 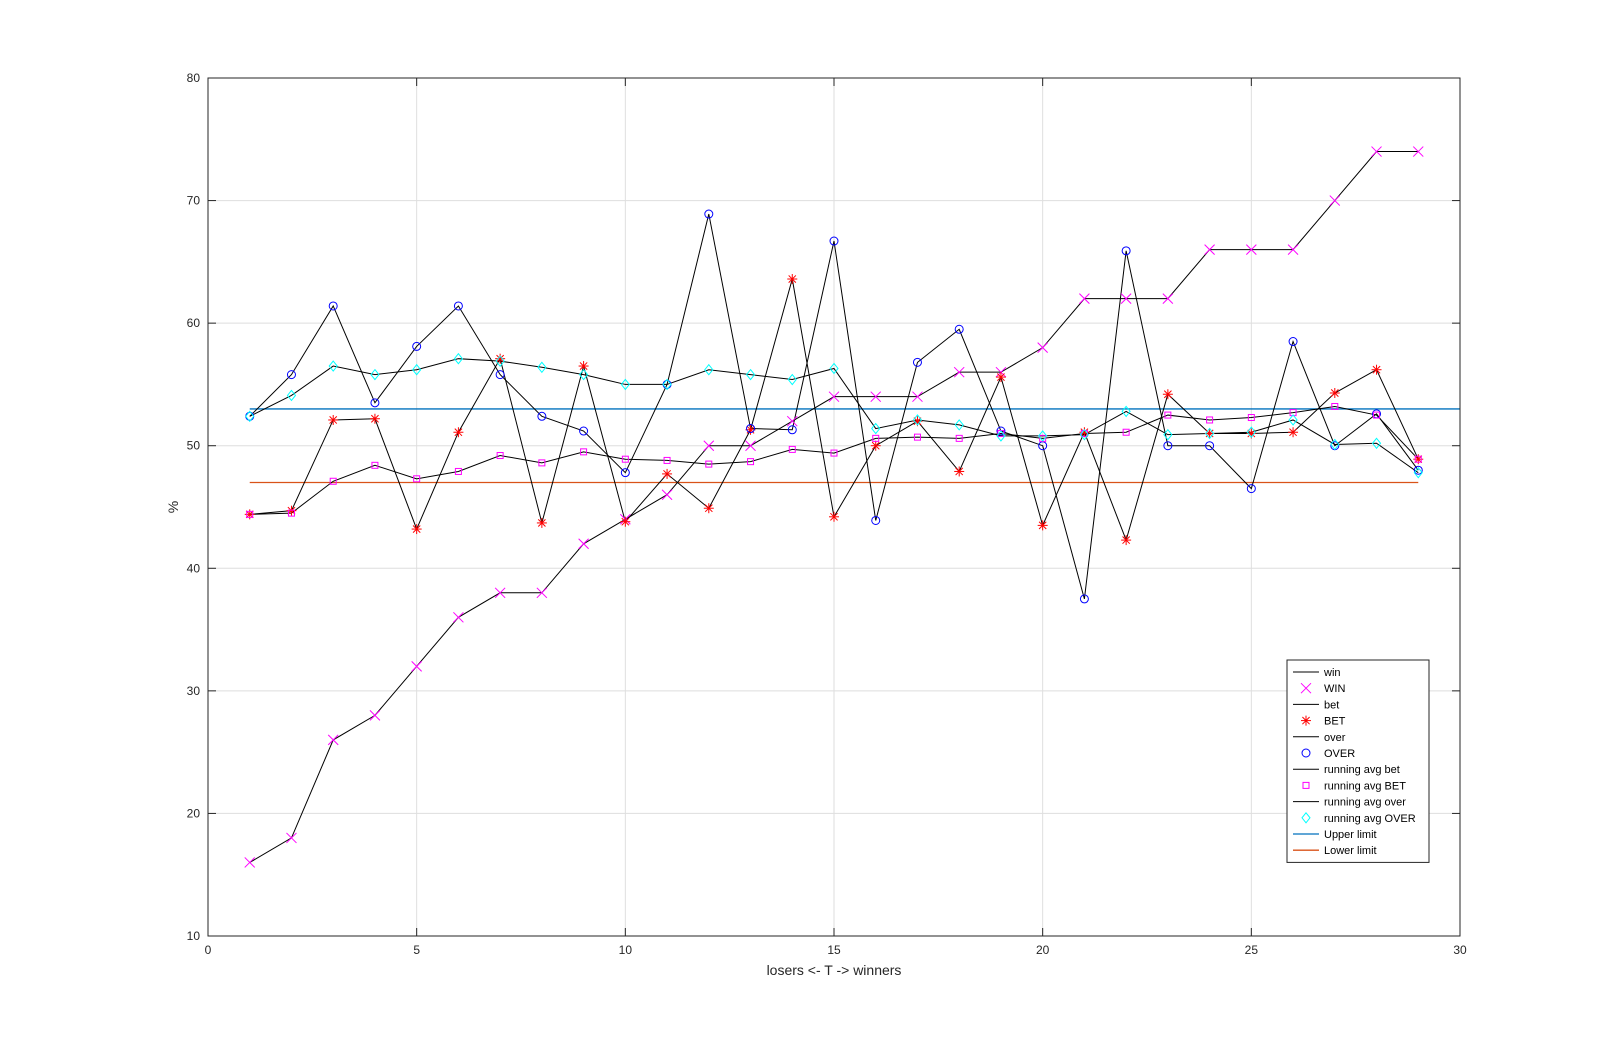 What do you see at coordinates (1306, 720) in the screenshot?
I see `legend-marker-swatch` at bounding box center [1306, 720].